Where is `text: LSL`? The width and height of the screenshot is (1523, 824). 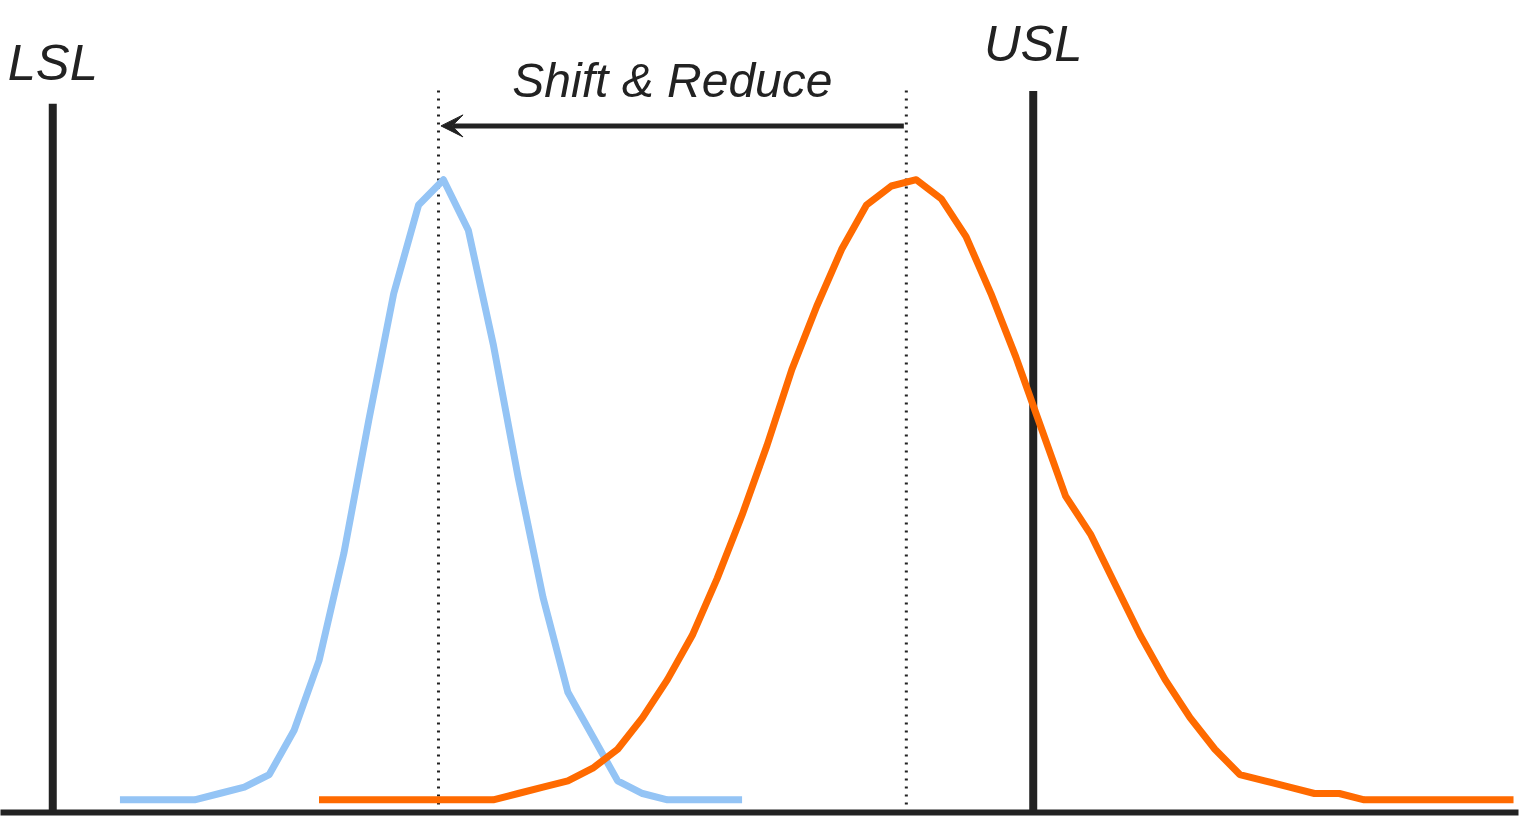 text: LSL is located at coordinates (52, 63).